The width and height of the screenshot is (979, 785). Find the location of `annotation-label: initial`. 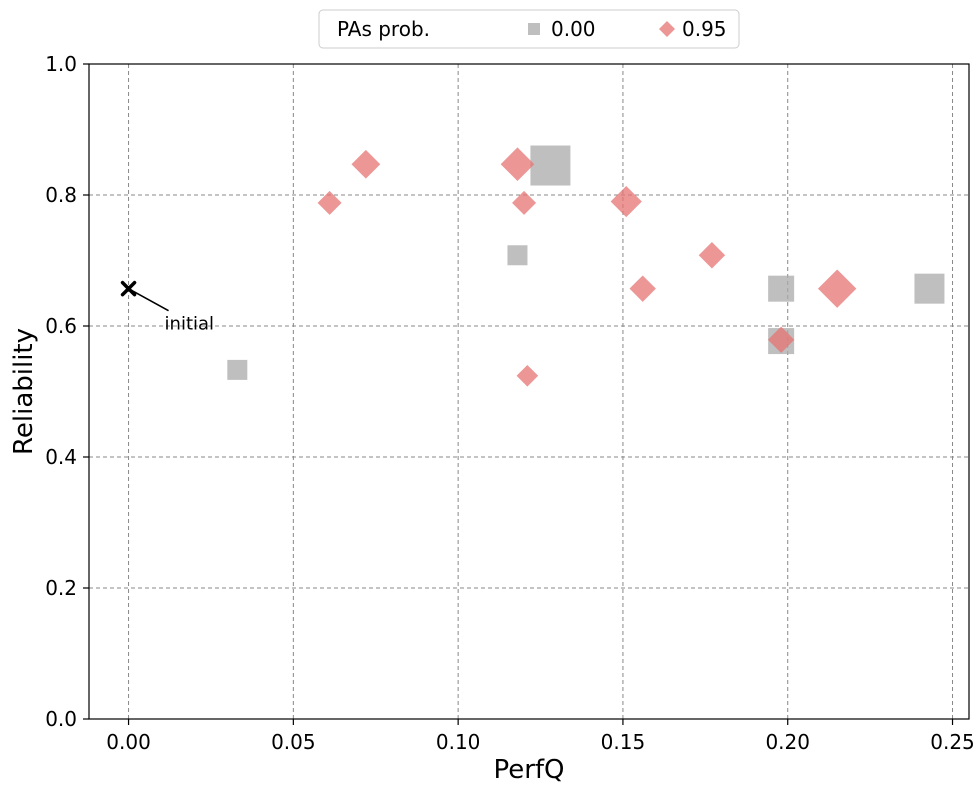

annotation-label: initial is located at coordinates (190, 324).